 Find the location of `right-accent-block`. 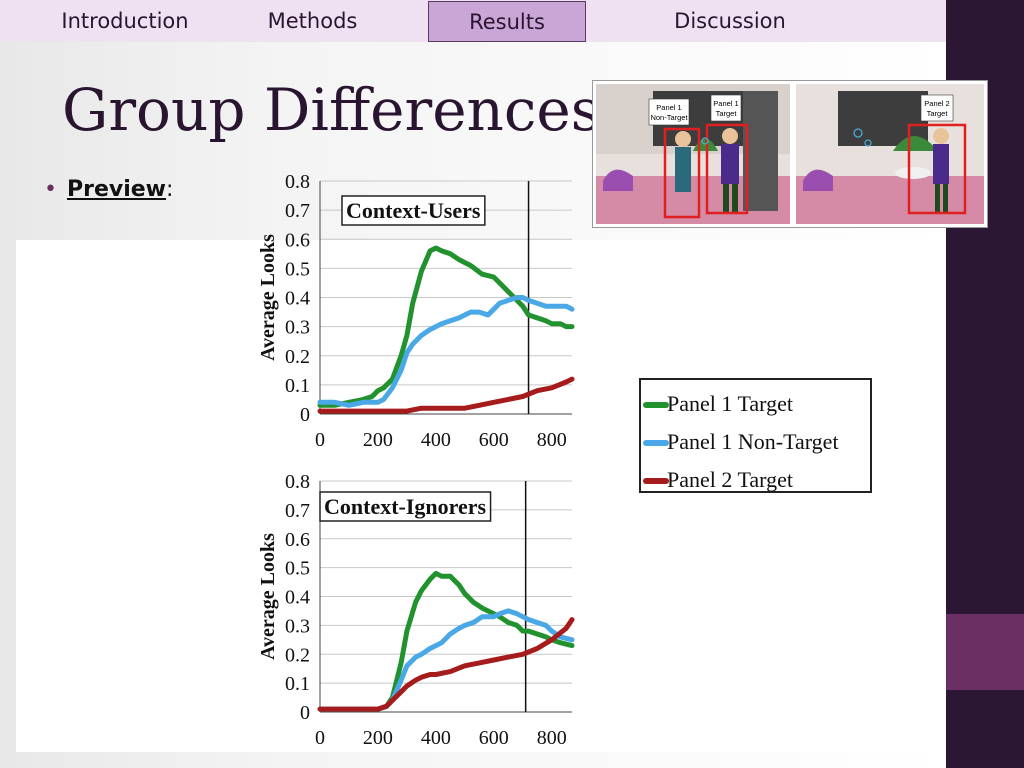

right-accent-block is located at coordinates (985, 652).